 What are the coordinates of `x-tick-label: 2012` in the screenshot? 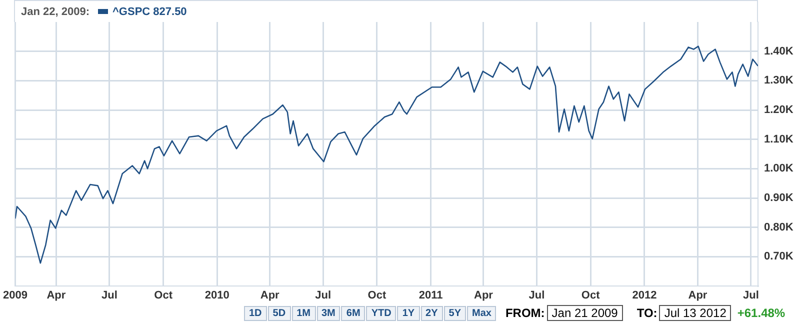 It's located at (644, 296).